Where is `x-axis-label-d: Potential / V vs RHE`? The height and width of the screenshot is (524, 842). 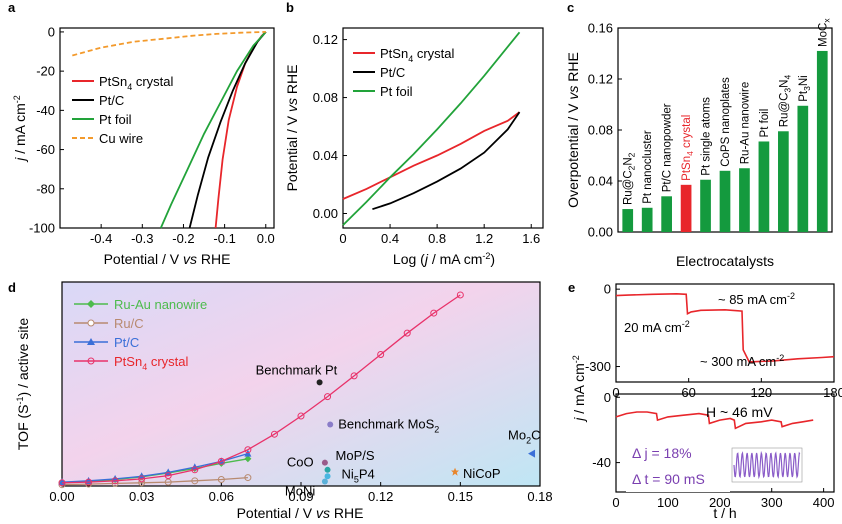 x-axis-label-d: Potential / V vs RHE is located at coordinates (300, 513).